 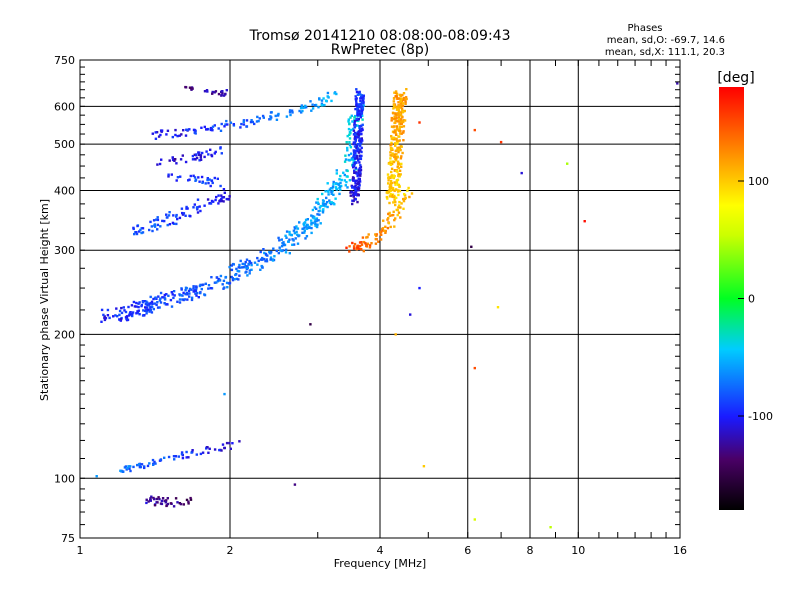 What do you see at coordinates (644, 28) in the screenshot?
I see `stats-heading: Phases` at bounding box center [644, 28].